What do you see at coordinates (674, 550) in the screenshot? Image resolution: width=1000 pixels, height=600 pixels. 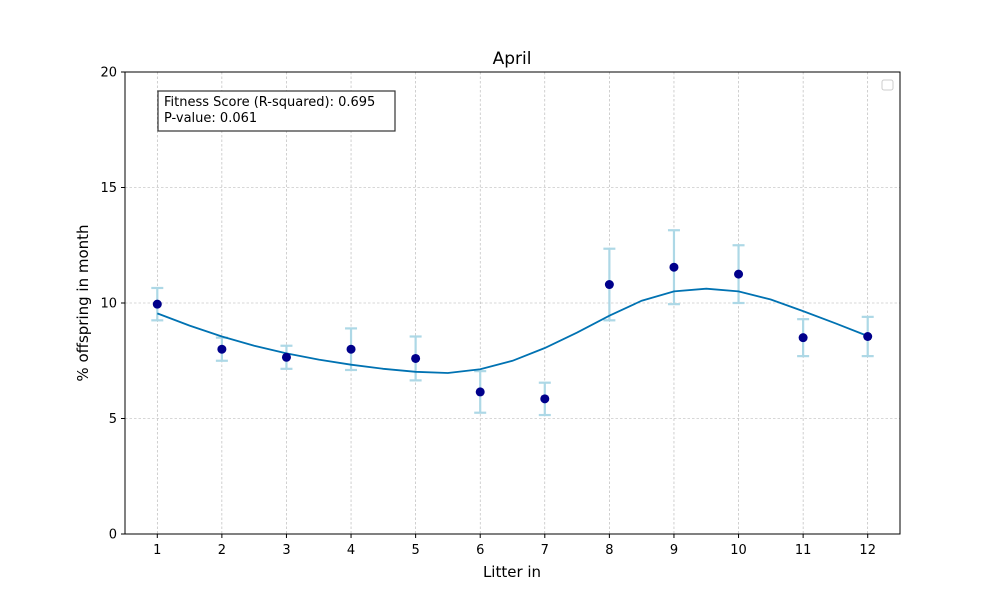 I see `x-tick-label: 9` at bounding box center [674, 550].